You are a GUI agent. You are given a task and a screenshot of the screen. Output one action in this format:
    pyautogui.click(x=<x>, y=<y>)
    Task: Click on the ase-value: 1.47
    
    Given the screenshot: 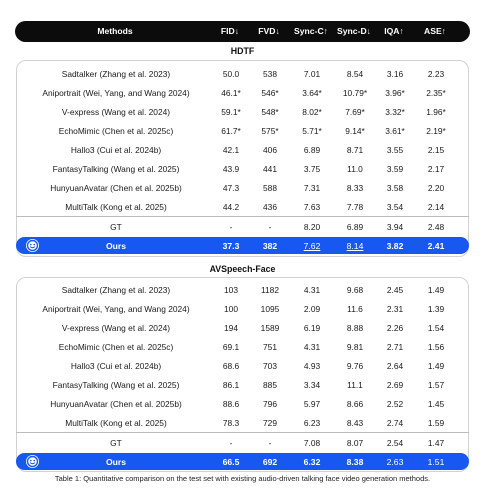 What is the action you would take?
    pyautogui.click(x=436, y=443)
    